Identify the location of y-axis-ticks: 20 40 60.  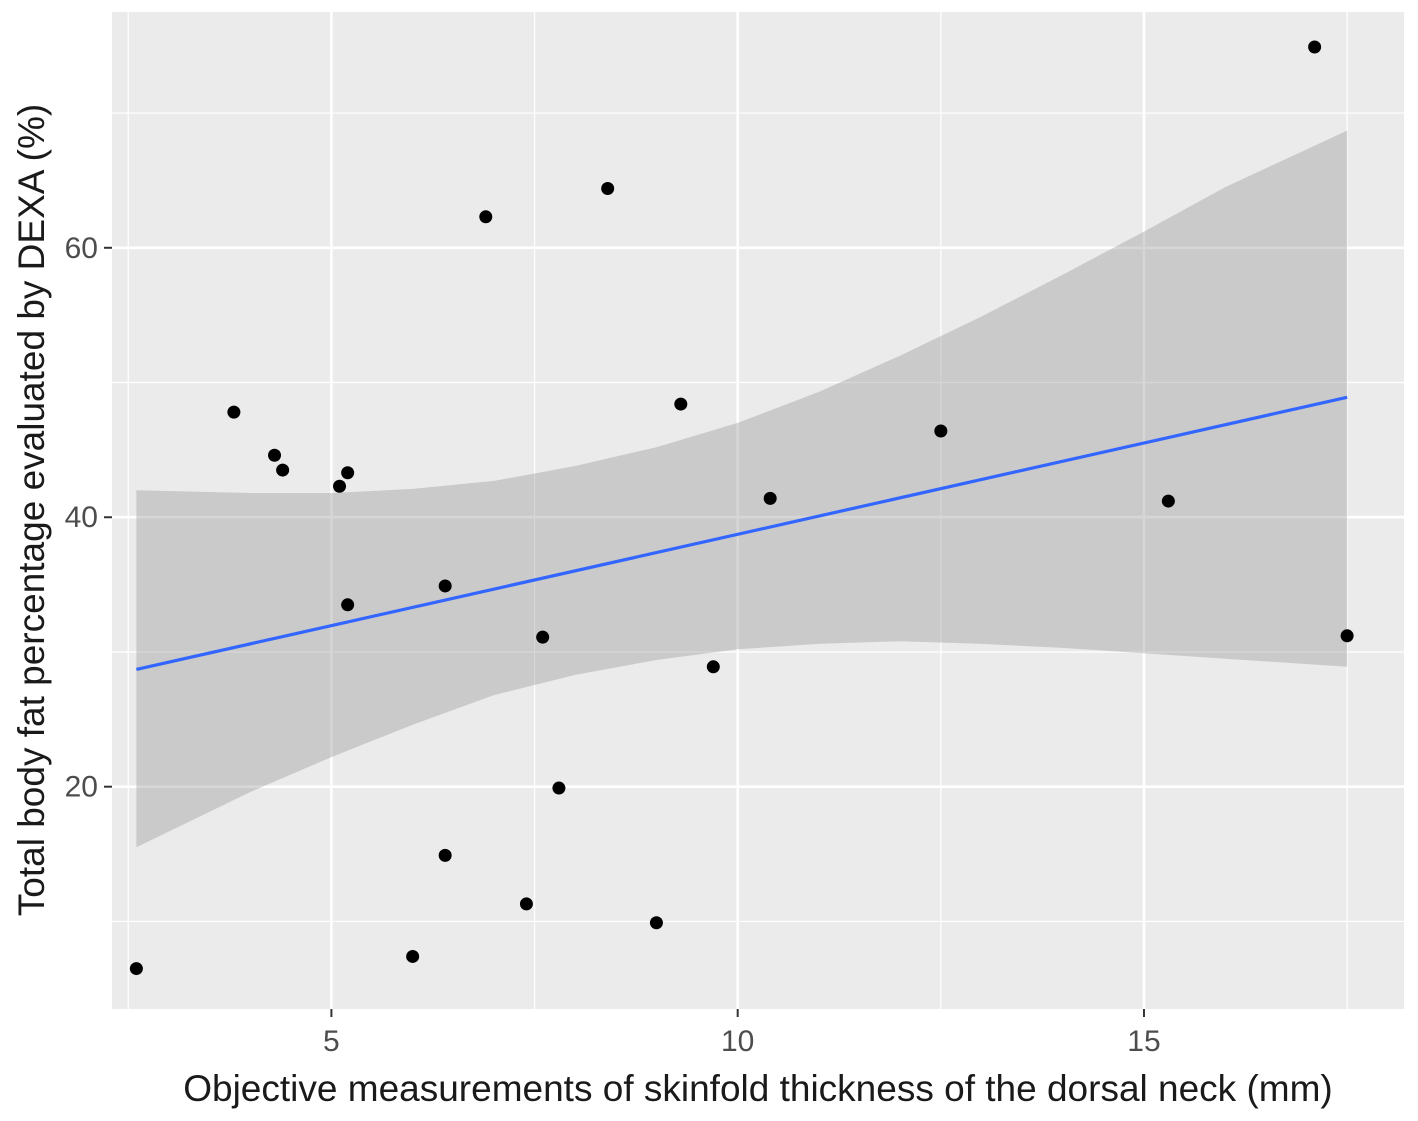
(88, 518).